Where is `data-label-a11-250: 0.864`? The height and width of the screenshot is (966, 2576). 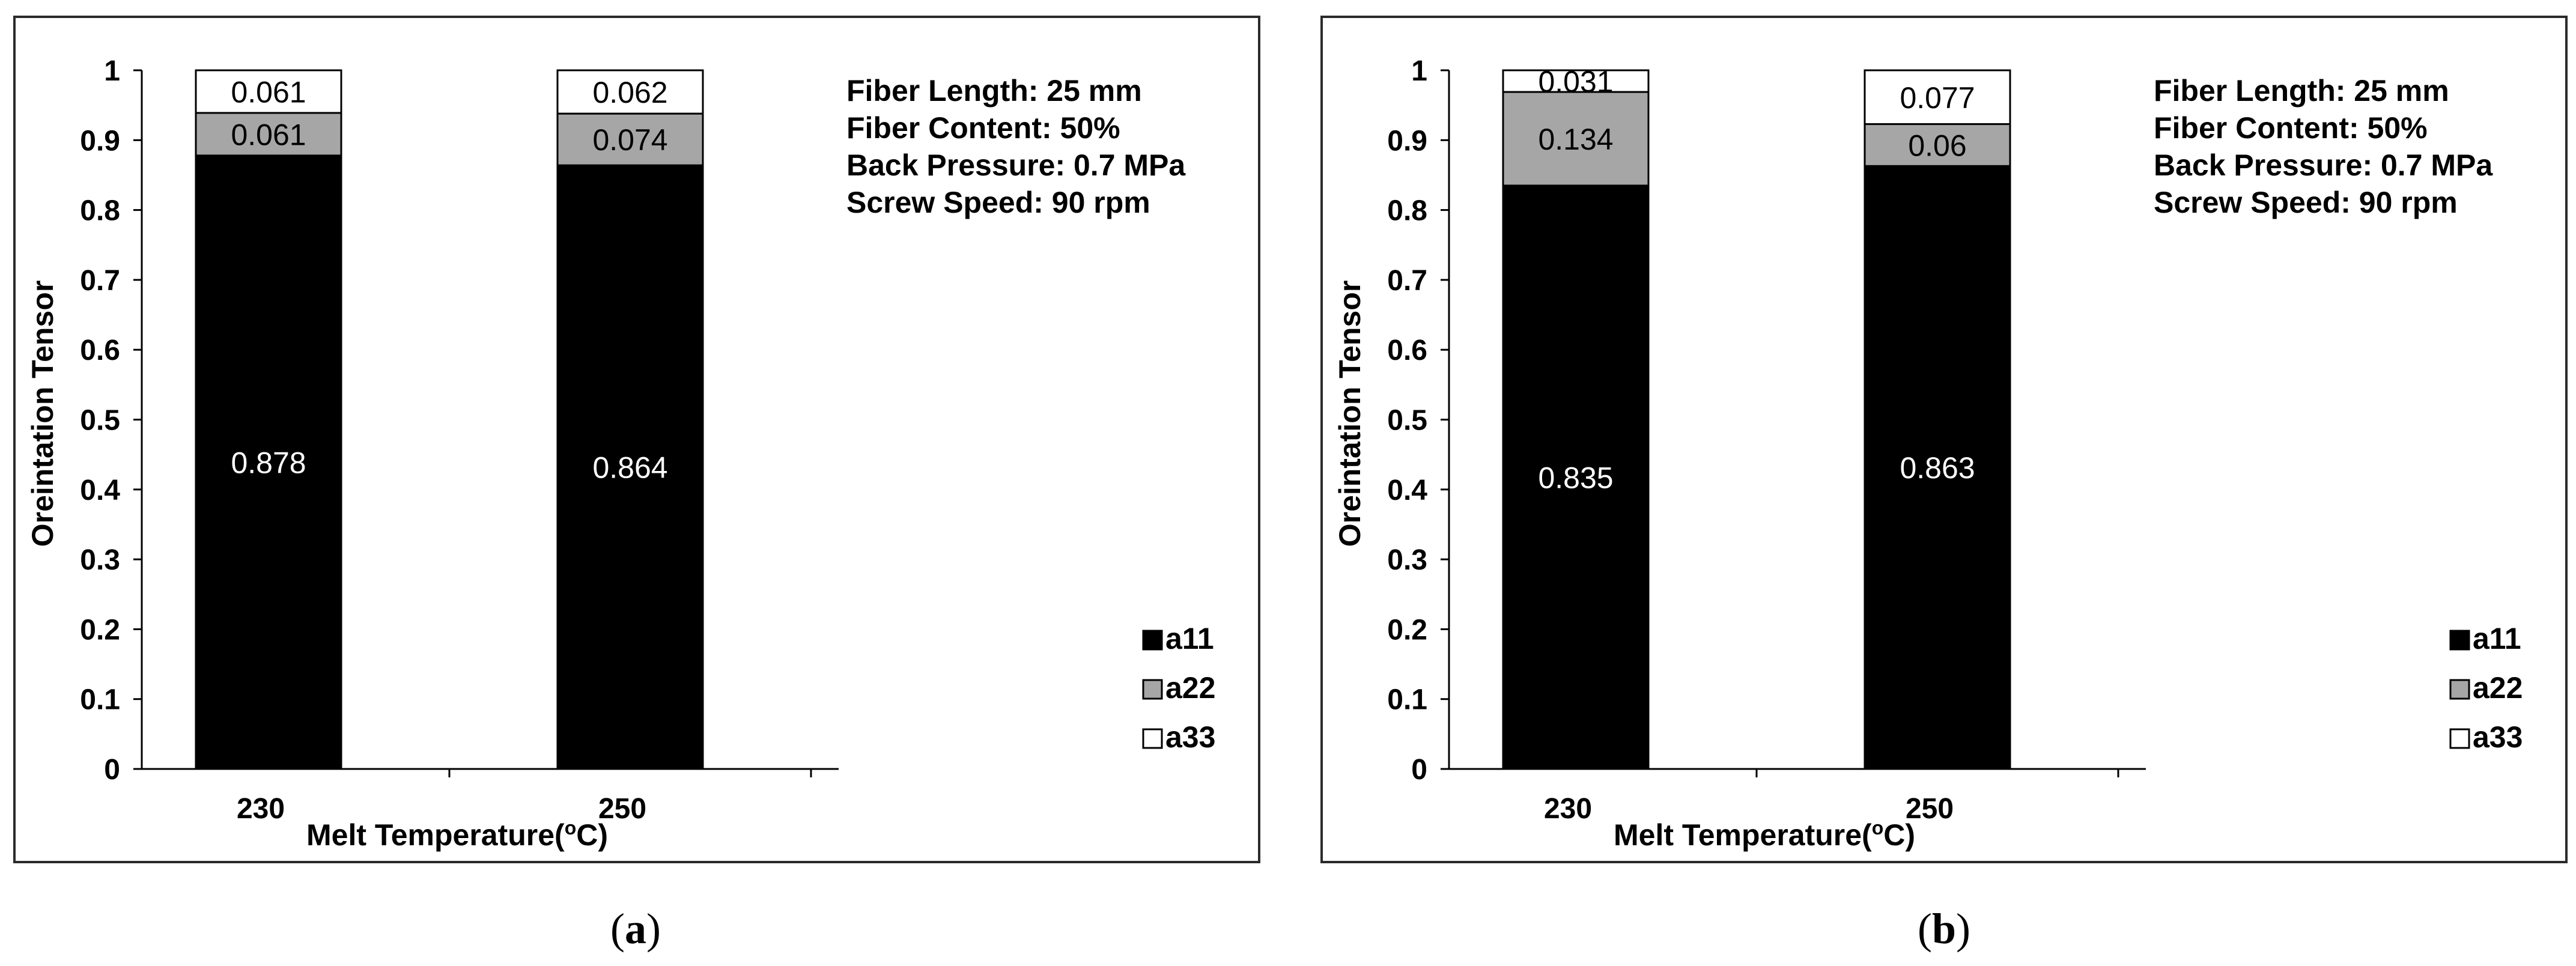 data-label-a11-250: 0.864 is located at coordinates (629, 468).